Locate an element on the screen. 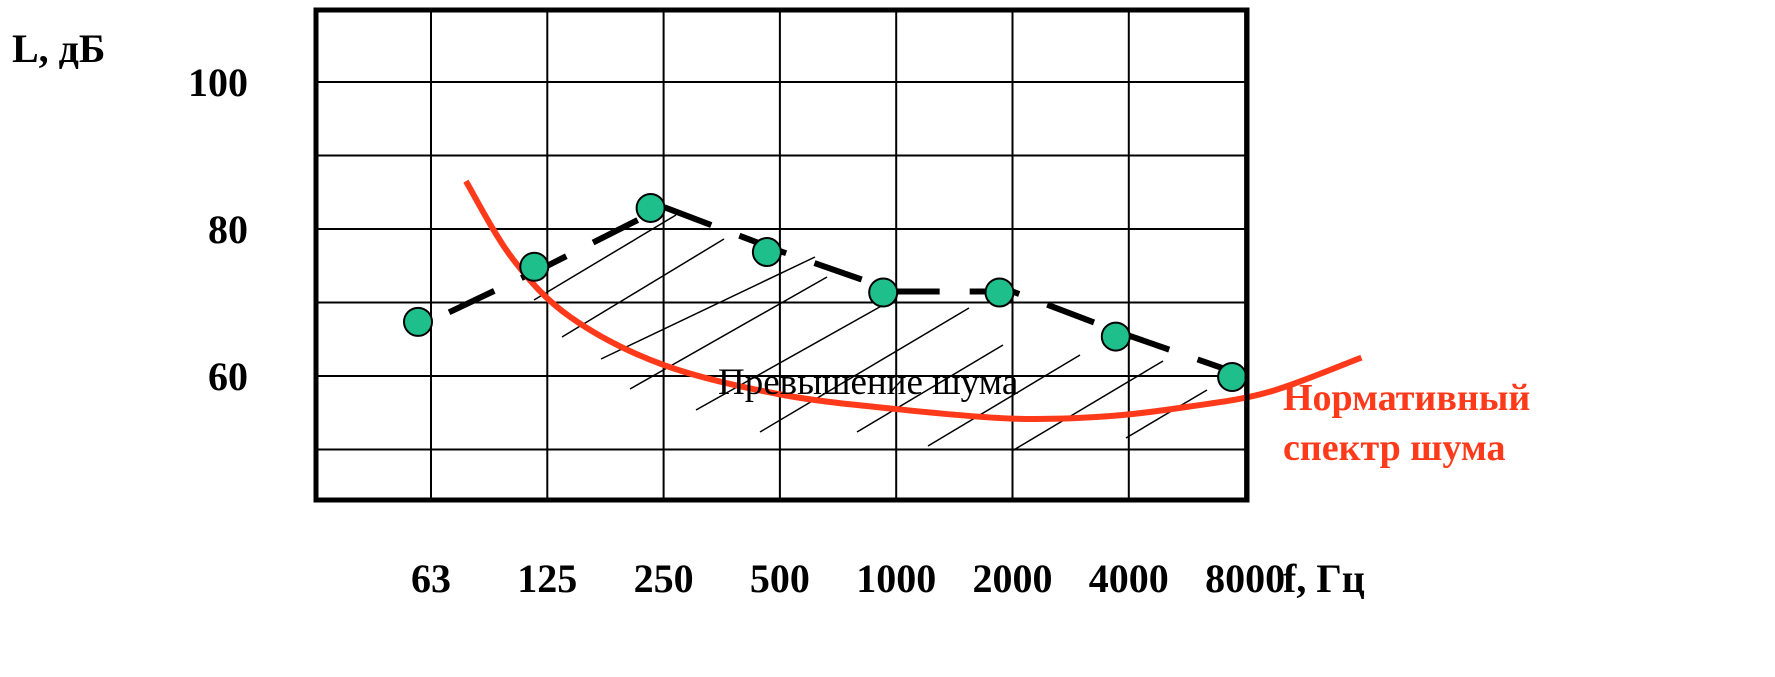 The height and width of the screenshot is (677, 1775). norm-label-line: спектр шума is located at coordinates (1394, 448).